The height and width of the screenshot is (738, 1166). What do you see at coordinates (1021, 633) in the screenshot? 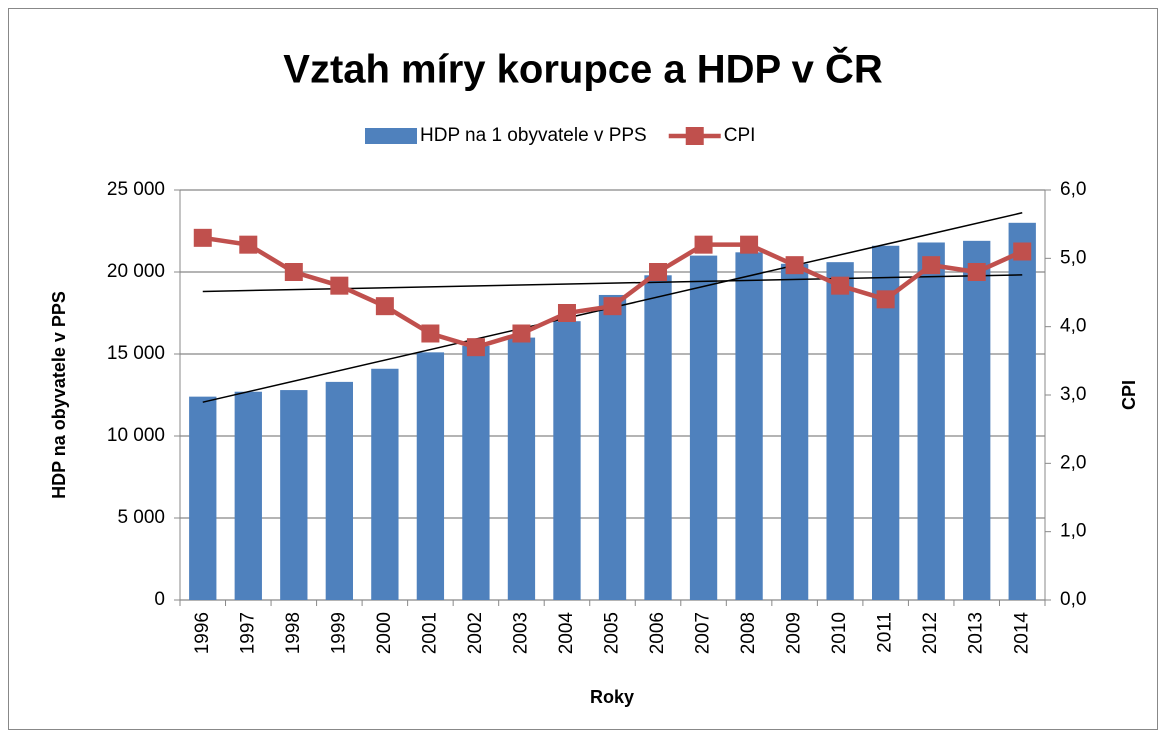
I see `x-tick-label: 2014` at bounding box center [1021, 633].